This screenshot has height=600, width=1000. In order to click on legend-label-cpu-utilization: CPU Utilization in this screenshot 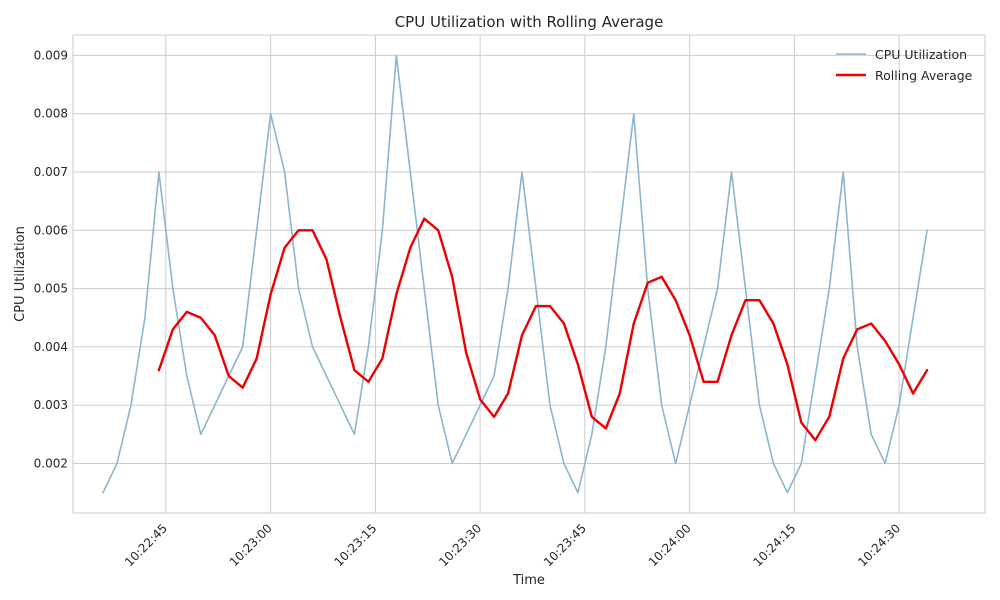, I will do `click(921, 54)`.